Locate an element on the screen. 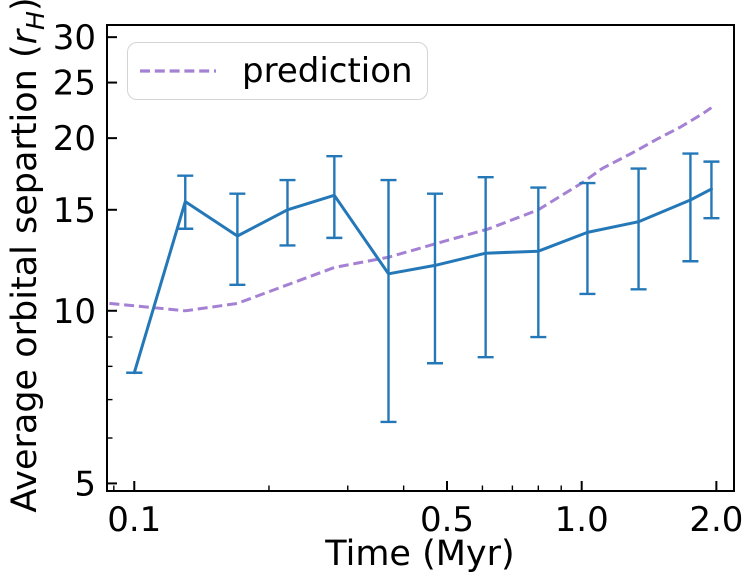  y-tick-label: 15 is located at coordinates (74, 211).